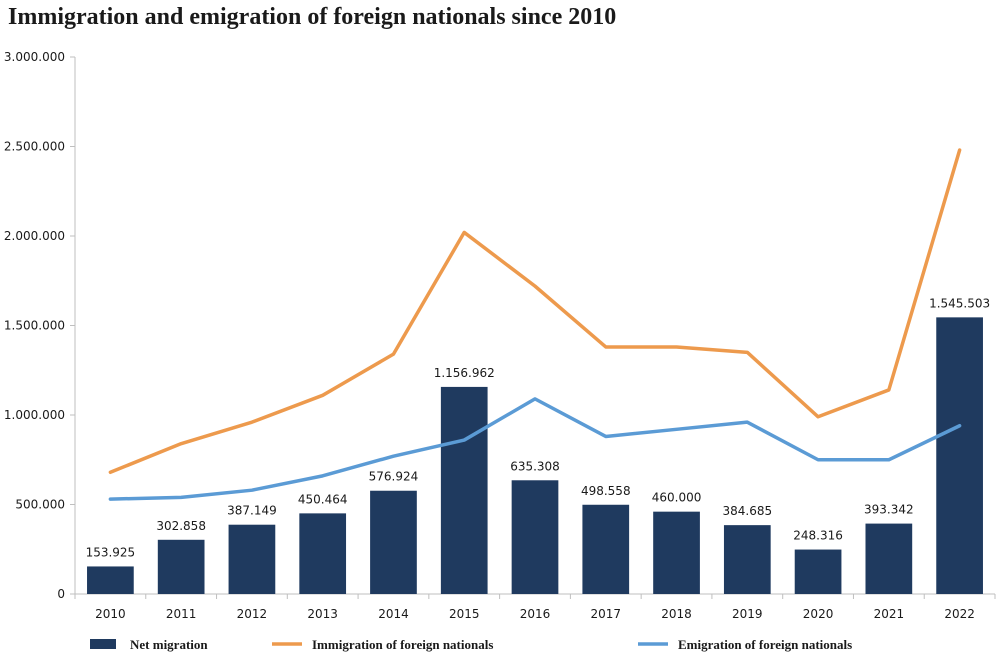  What do you see at coordinates (606, 491) in the screenshot?
I see `data-label: 498.558` at bounding box center [606, 491].